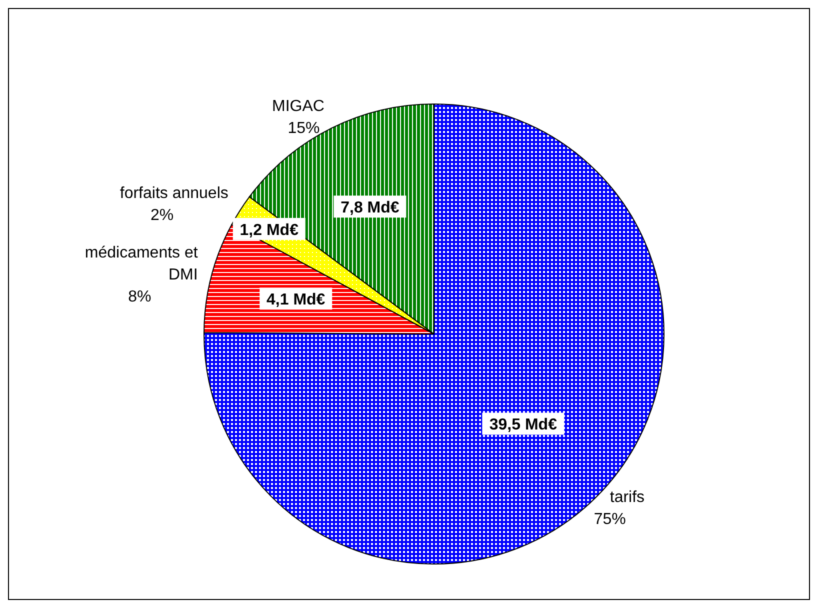 This screenshot has height=607, width=816. Describe the element at coordinates (304, 129) in the screenshot. I see `text: 15%` at that location.